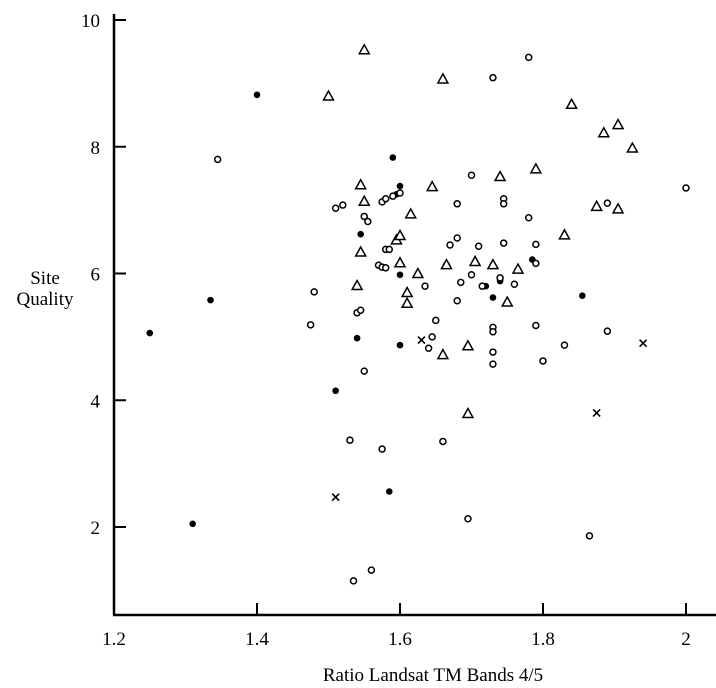 The image size is (716, 688). Describe the element at coordinates (114, 639) in the screenshot. I see `x-tick-label: 1.2` at that location.